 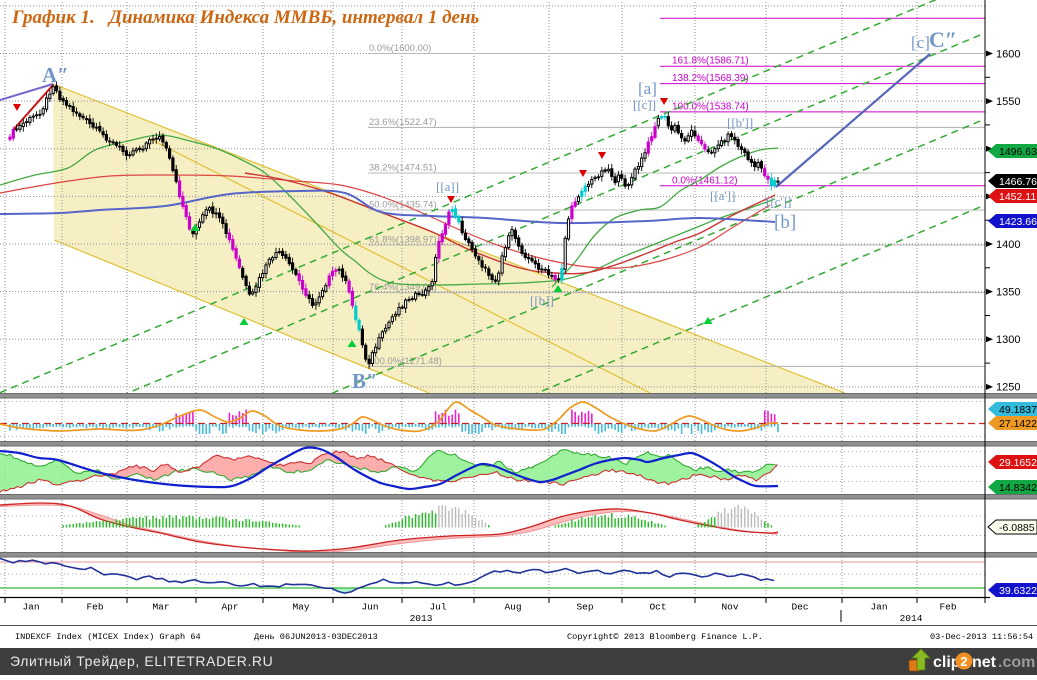 What do you see at coordinates (1008, 388) in the screenshot?
I see `svg-text: 1250` at bounding box center [1008, 388].